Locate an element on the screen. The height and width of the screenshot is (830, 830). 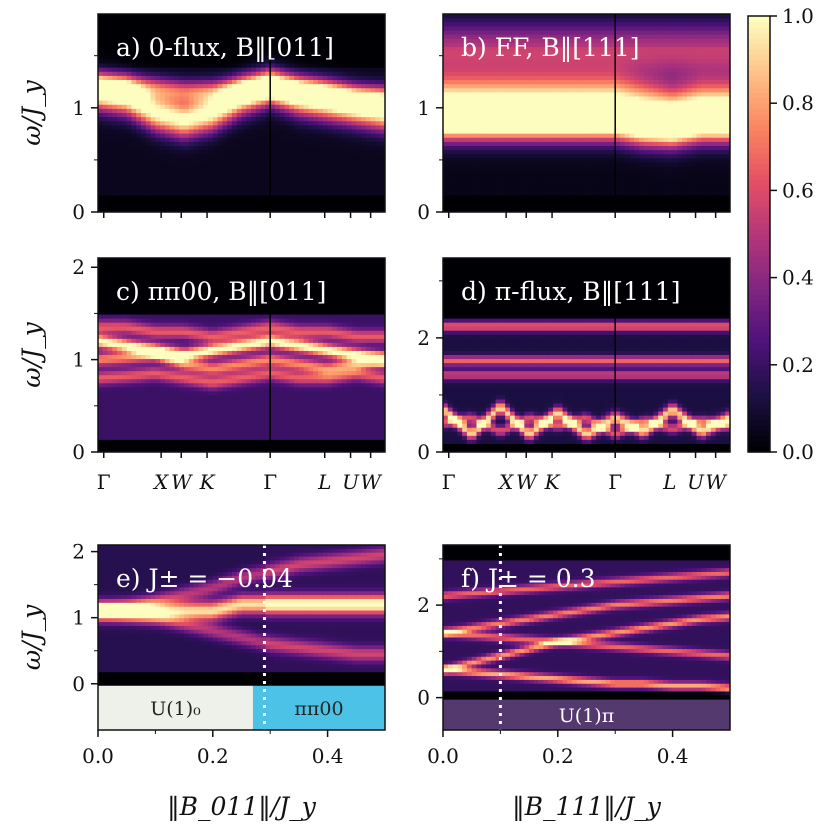
panel-f: U(1)π 0.0 0.2 0.4 0 2 f) J± = 0.3 ‖B_111‖/J_y is located at coordinates (574, 683).